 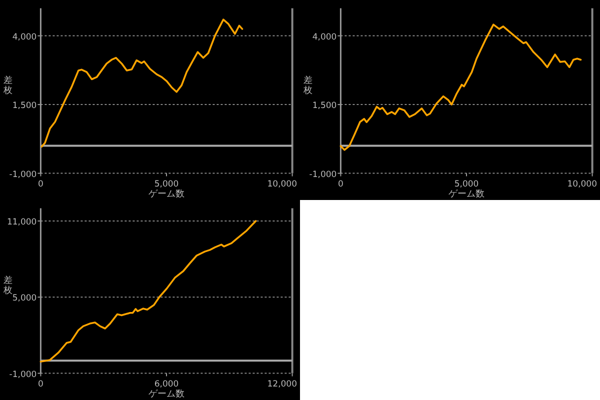 What do you see at coordinates (282, 384) in the screenshot?
I see `x-tick-label: 12,000` at bounding box center [282, 384].